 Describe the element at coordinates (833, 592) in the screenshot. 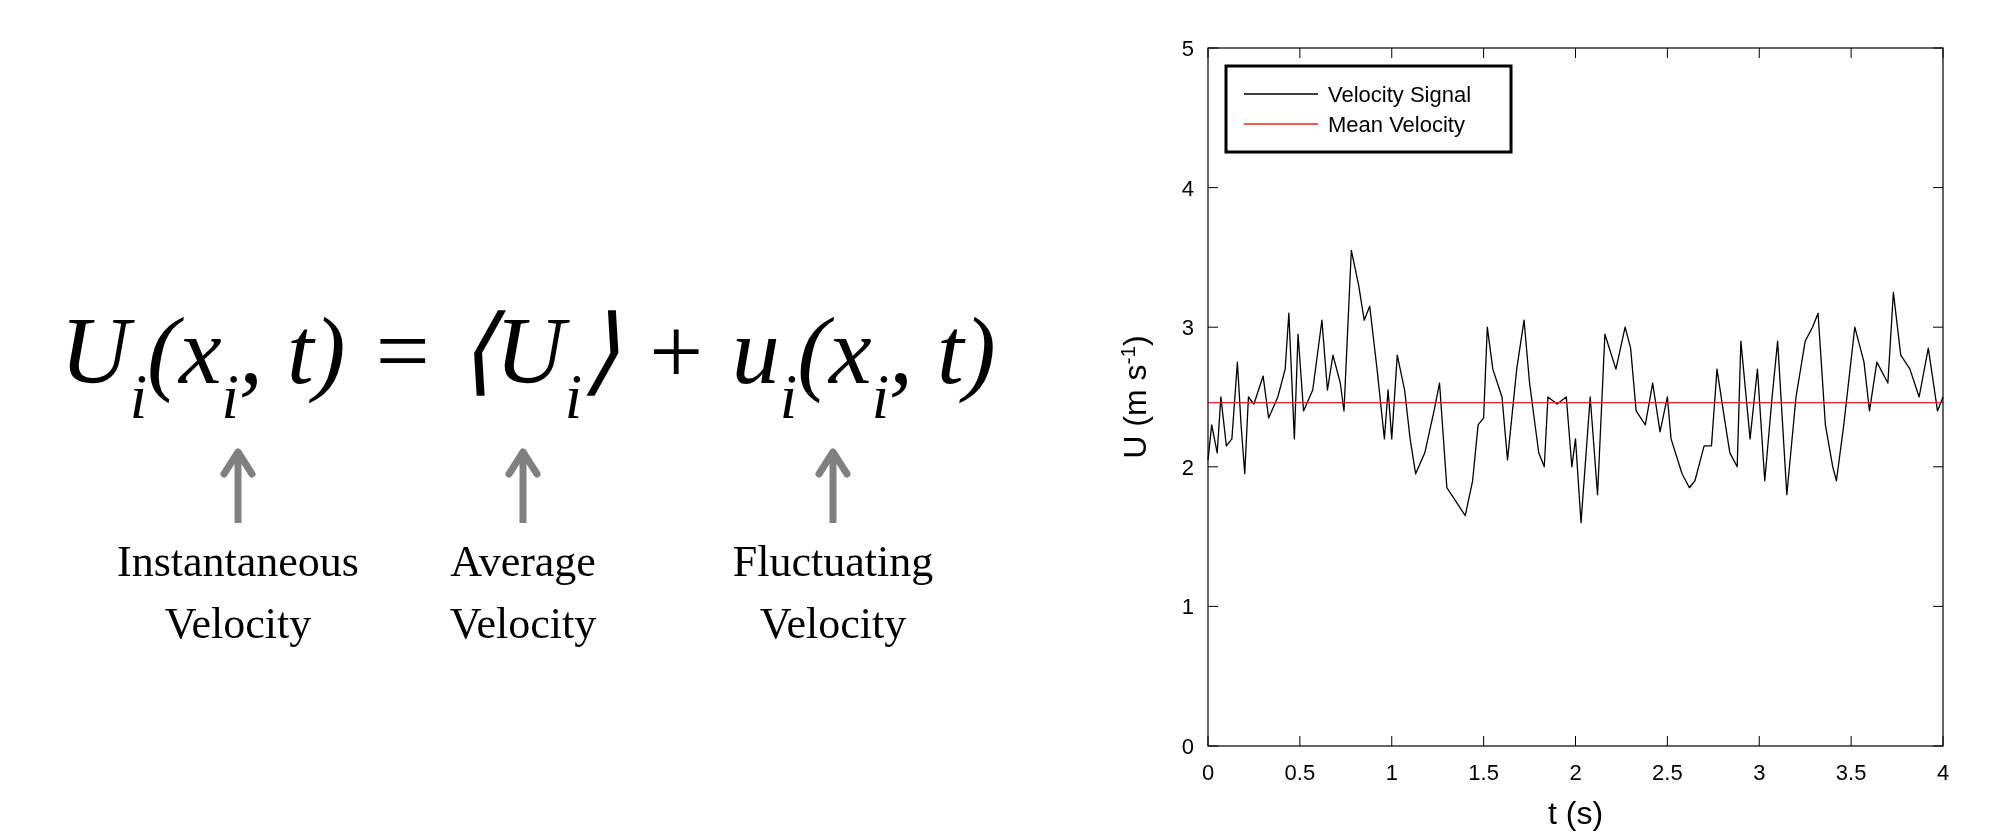

I see `text: Fluctuating Velocity` at that location.